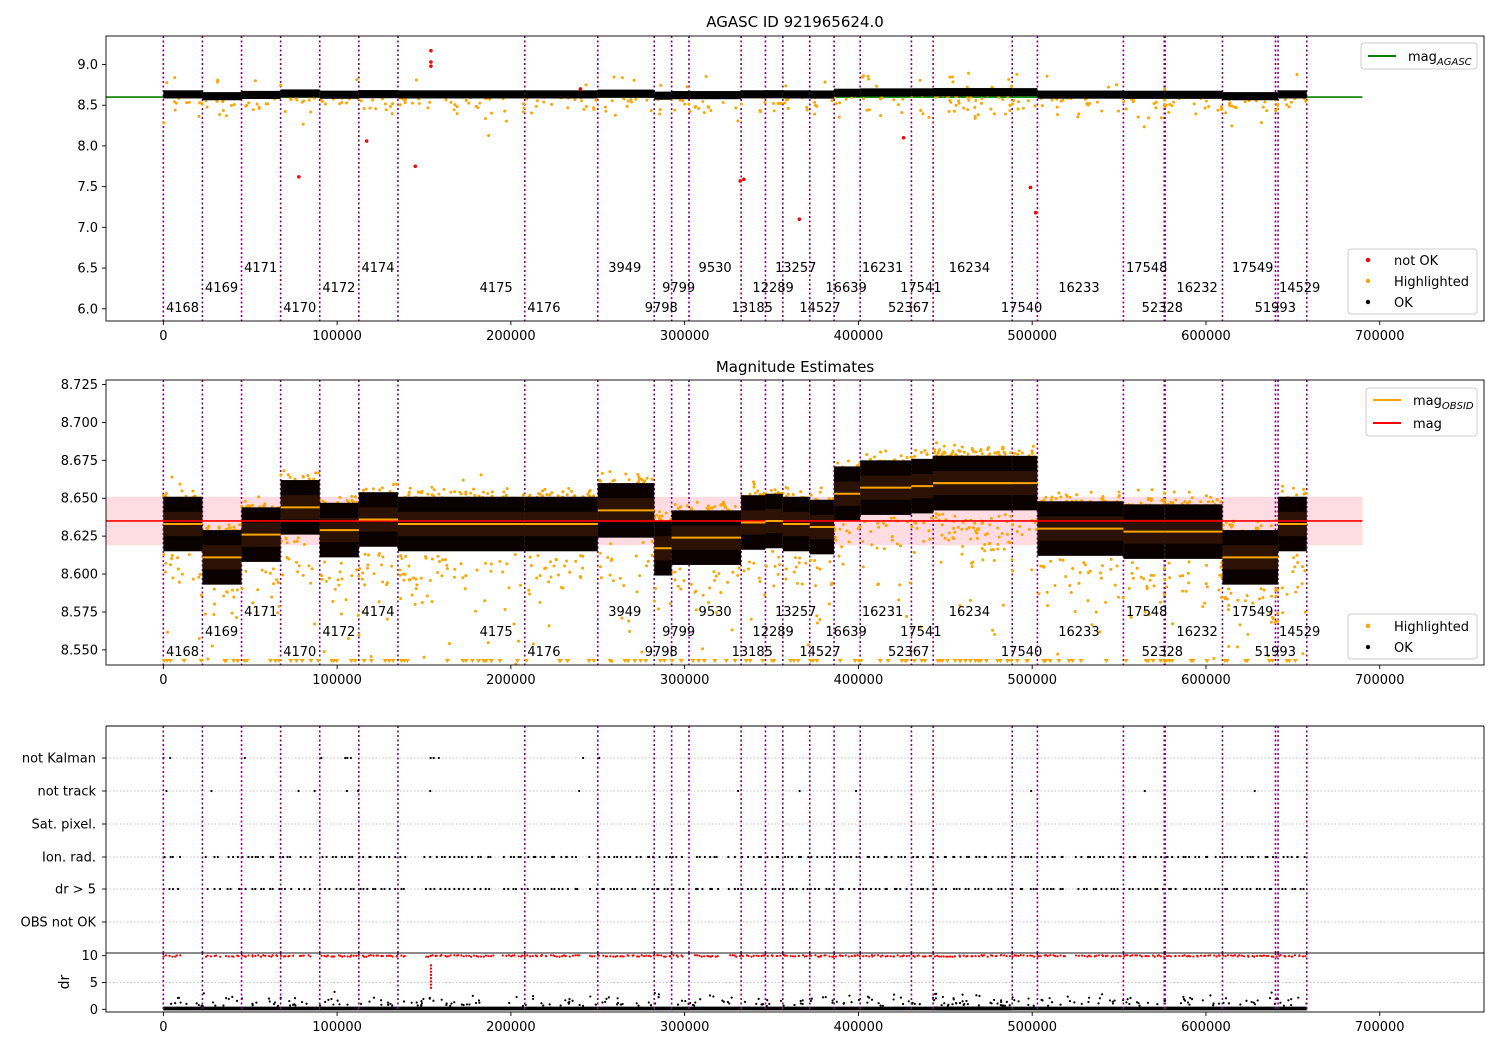 Image resolution: width=1500 pixels, height=1050 pixels. Describe the element at coordinates (163, 680) in the screenshot. I see `panel-magnitude-estimates-xtick-label: 0` at that location.